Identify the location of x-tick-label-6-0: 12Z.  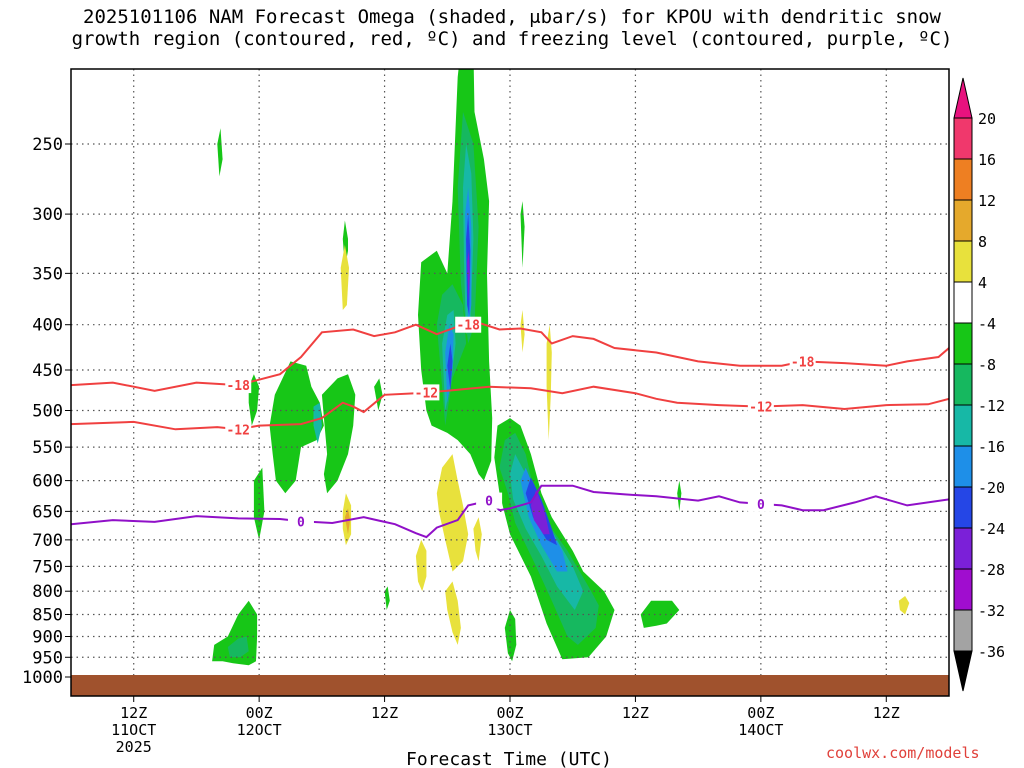
(886, 713).